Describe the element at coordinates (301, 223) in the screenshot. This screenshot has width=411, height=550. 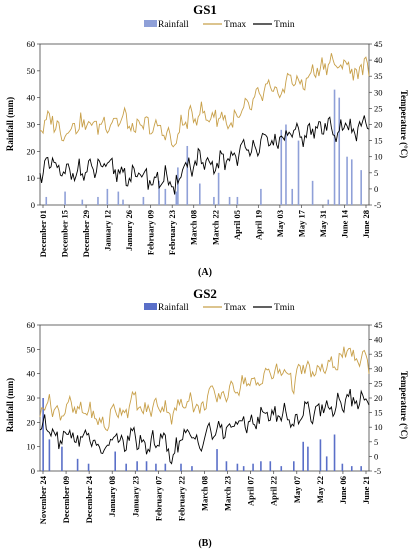
I see `x-tick-label: May 17` at that location.